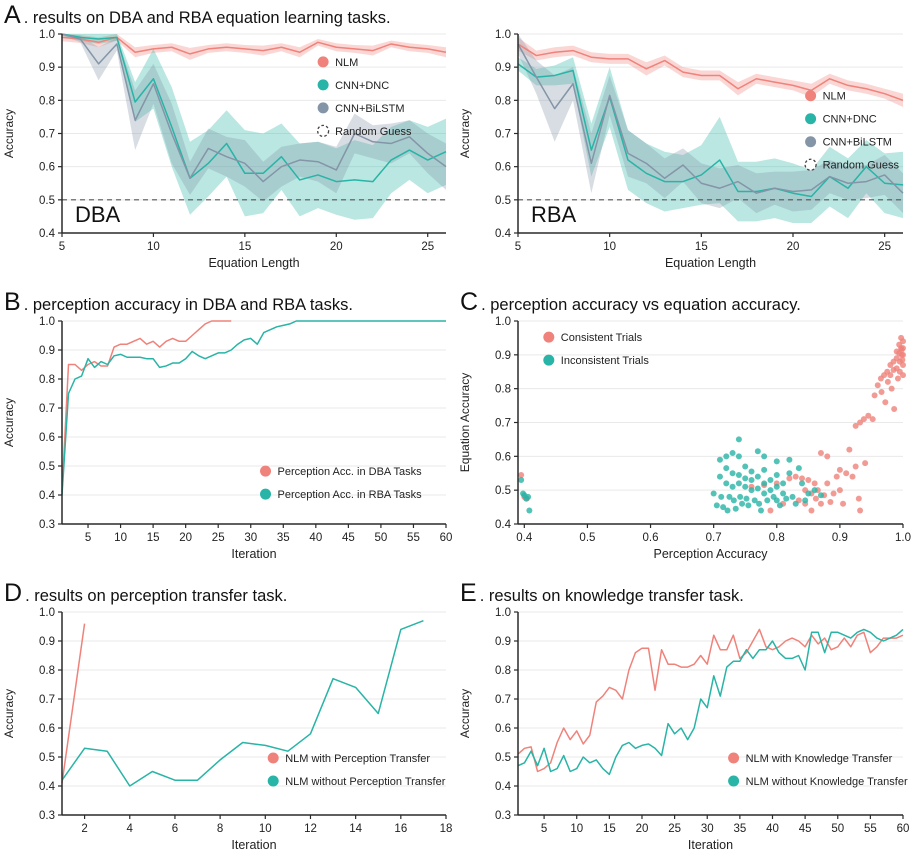 This screenshot has height=861, width=913. I want to click on legend-label: Random Guess, so click(373, 132).